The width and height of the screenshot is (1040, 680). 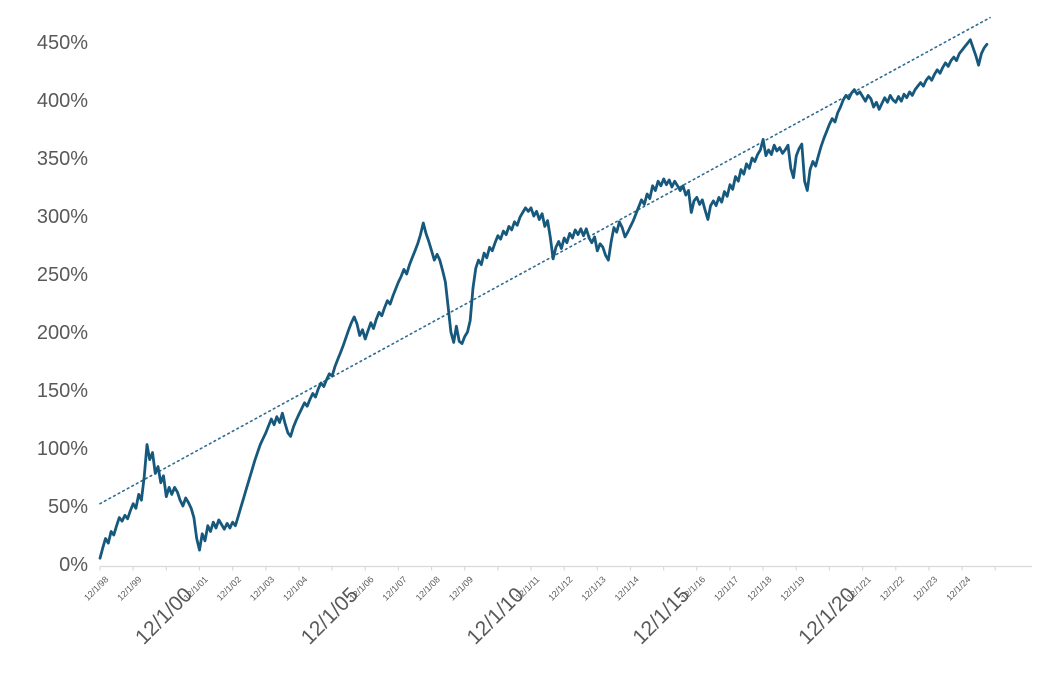 What do you see at coordinates (726, 588) in the screenshot?
I see `x-axis-label: 12/1/17` at bounding box center [726, 588].